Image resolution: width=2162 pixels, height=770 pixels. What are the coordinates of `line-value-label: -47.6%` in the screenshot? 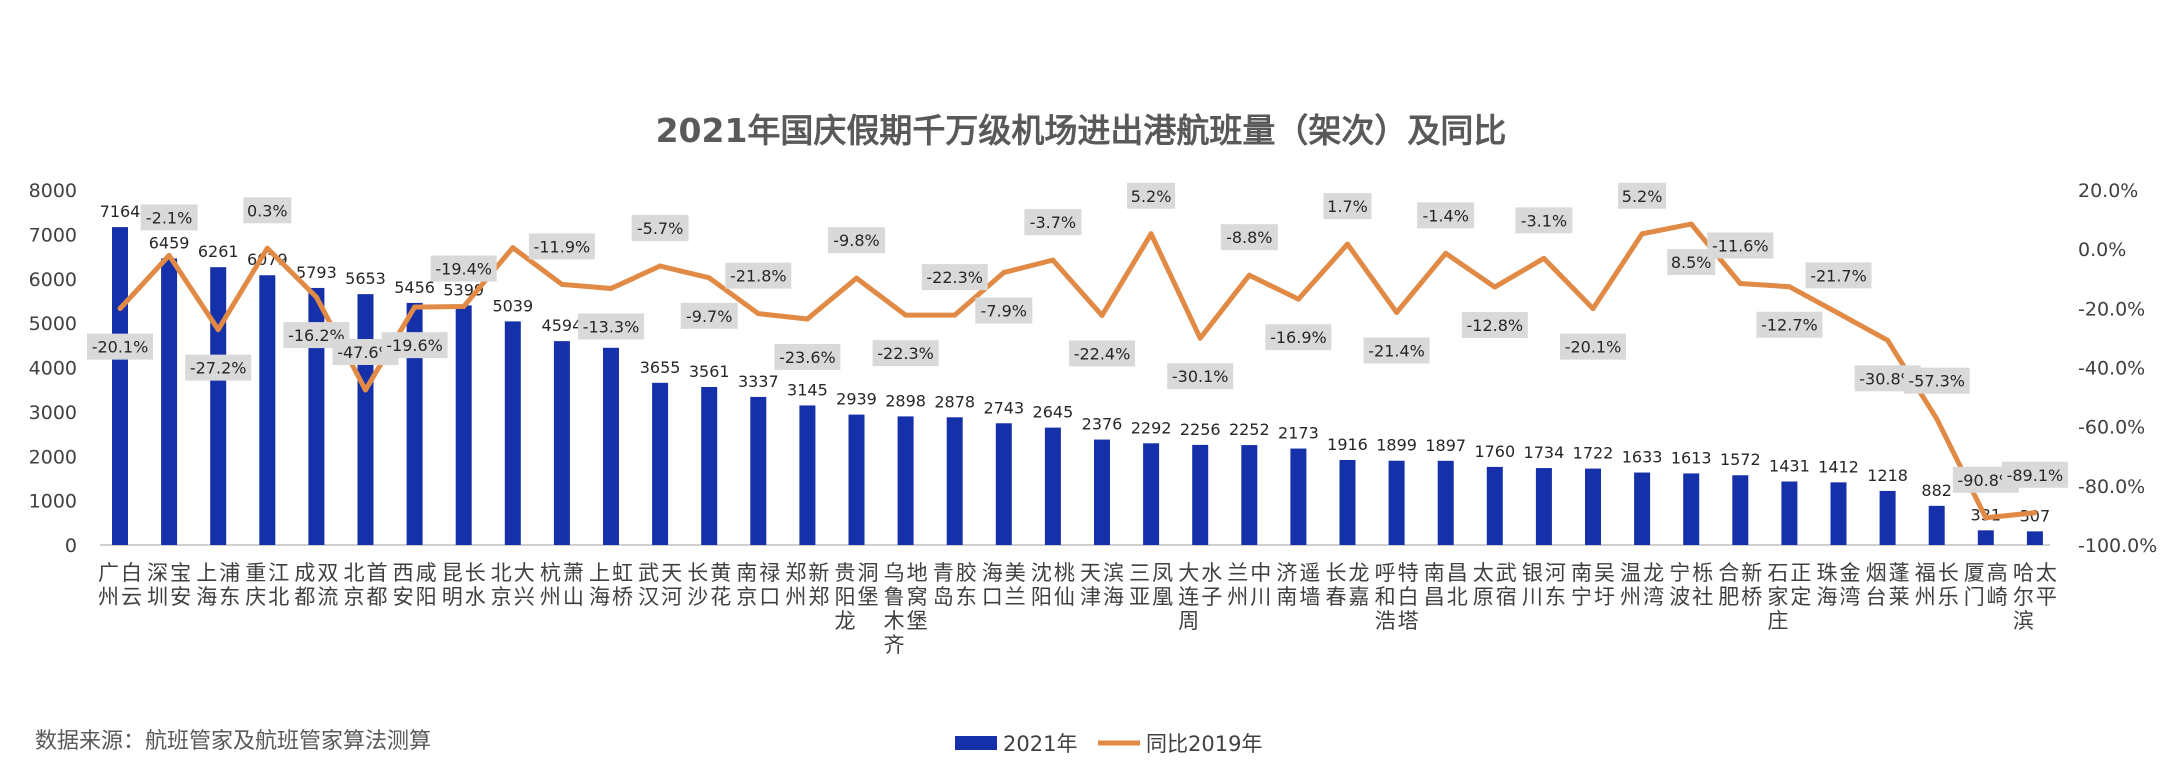 It's located at (365, 352).